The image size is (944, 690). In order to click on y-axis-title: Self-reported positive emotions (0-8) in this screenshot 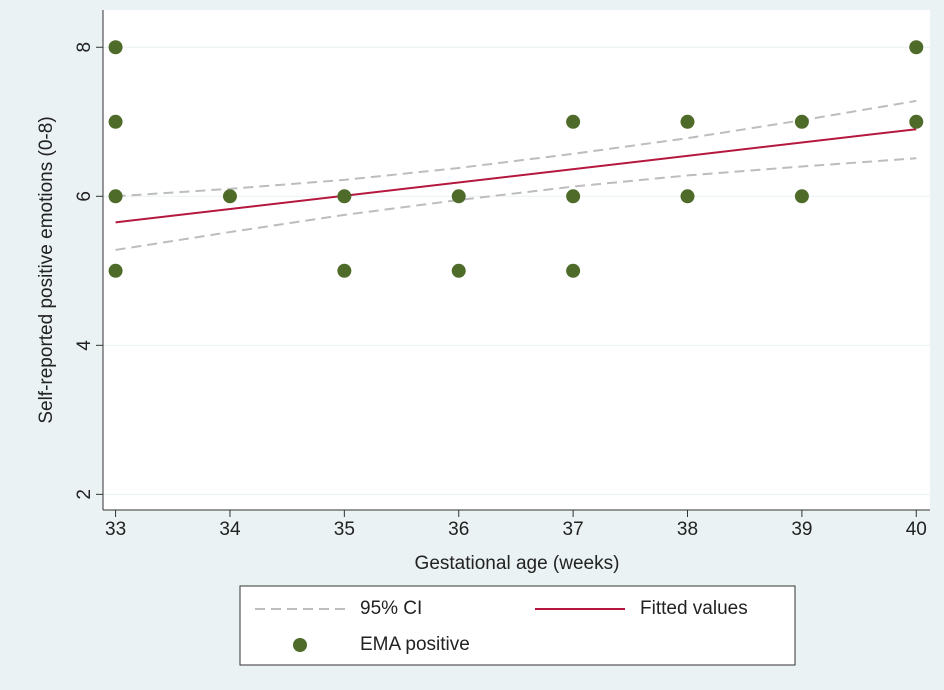, I will do `click(46, 269)`.